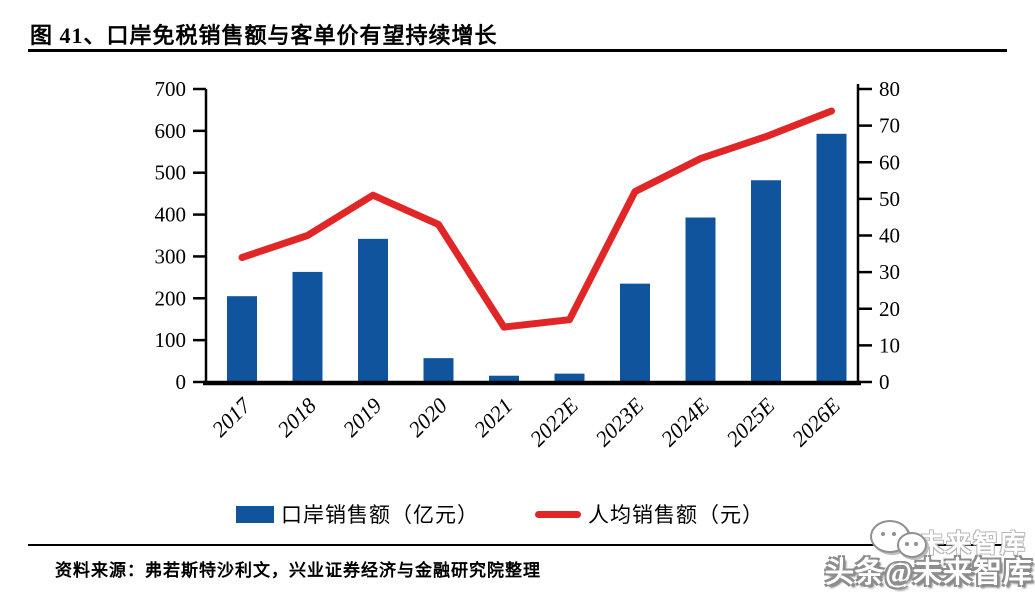 The image size is (1035, 592). I want to click on bar-series-swatch, so click(255, 514).